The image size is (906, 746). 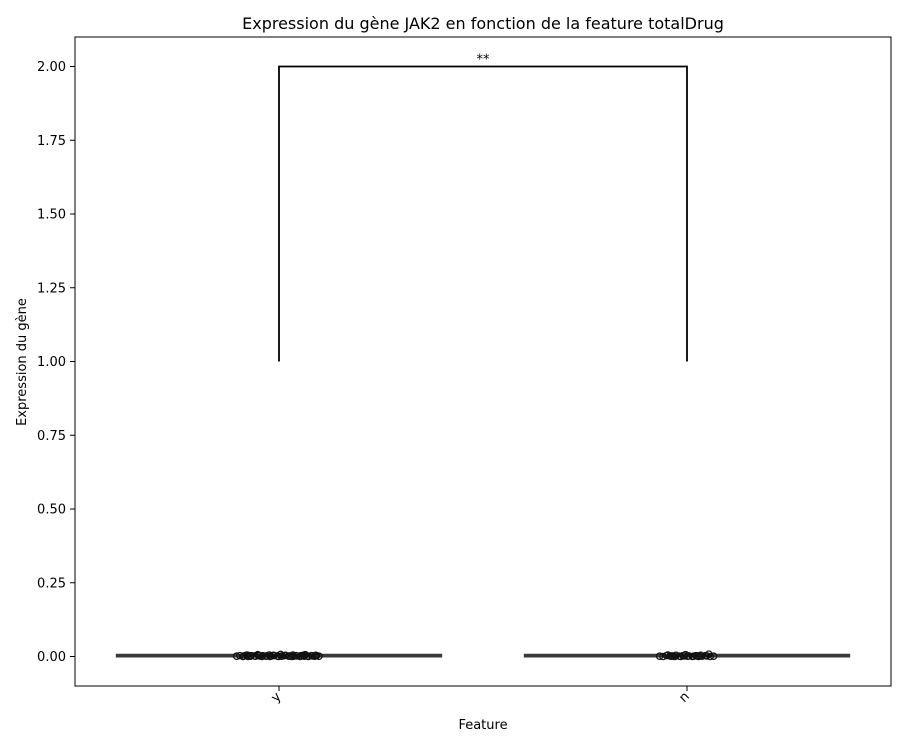 I want to click on x-tick-label: n, so click(x=684, y=697).